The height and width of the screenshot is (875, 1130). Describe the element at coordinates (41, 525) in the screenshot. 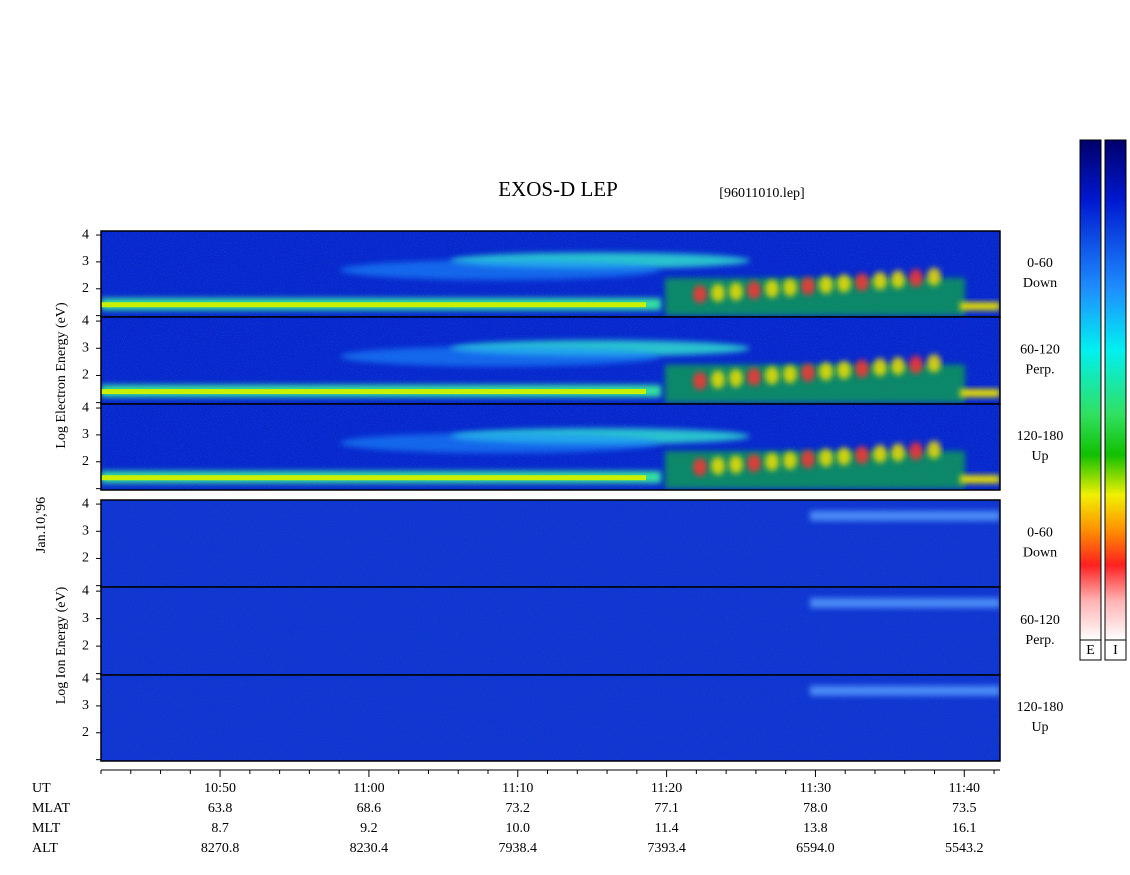

I see `date-label: Jan.10,'96` at that location.